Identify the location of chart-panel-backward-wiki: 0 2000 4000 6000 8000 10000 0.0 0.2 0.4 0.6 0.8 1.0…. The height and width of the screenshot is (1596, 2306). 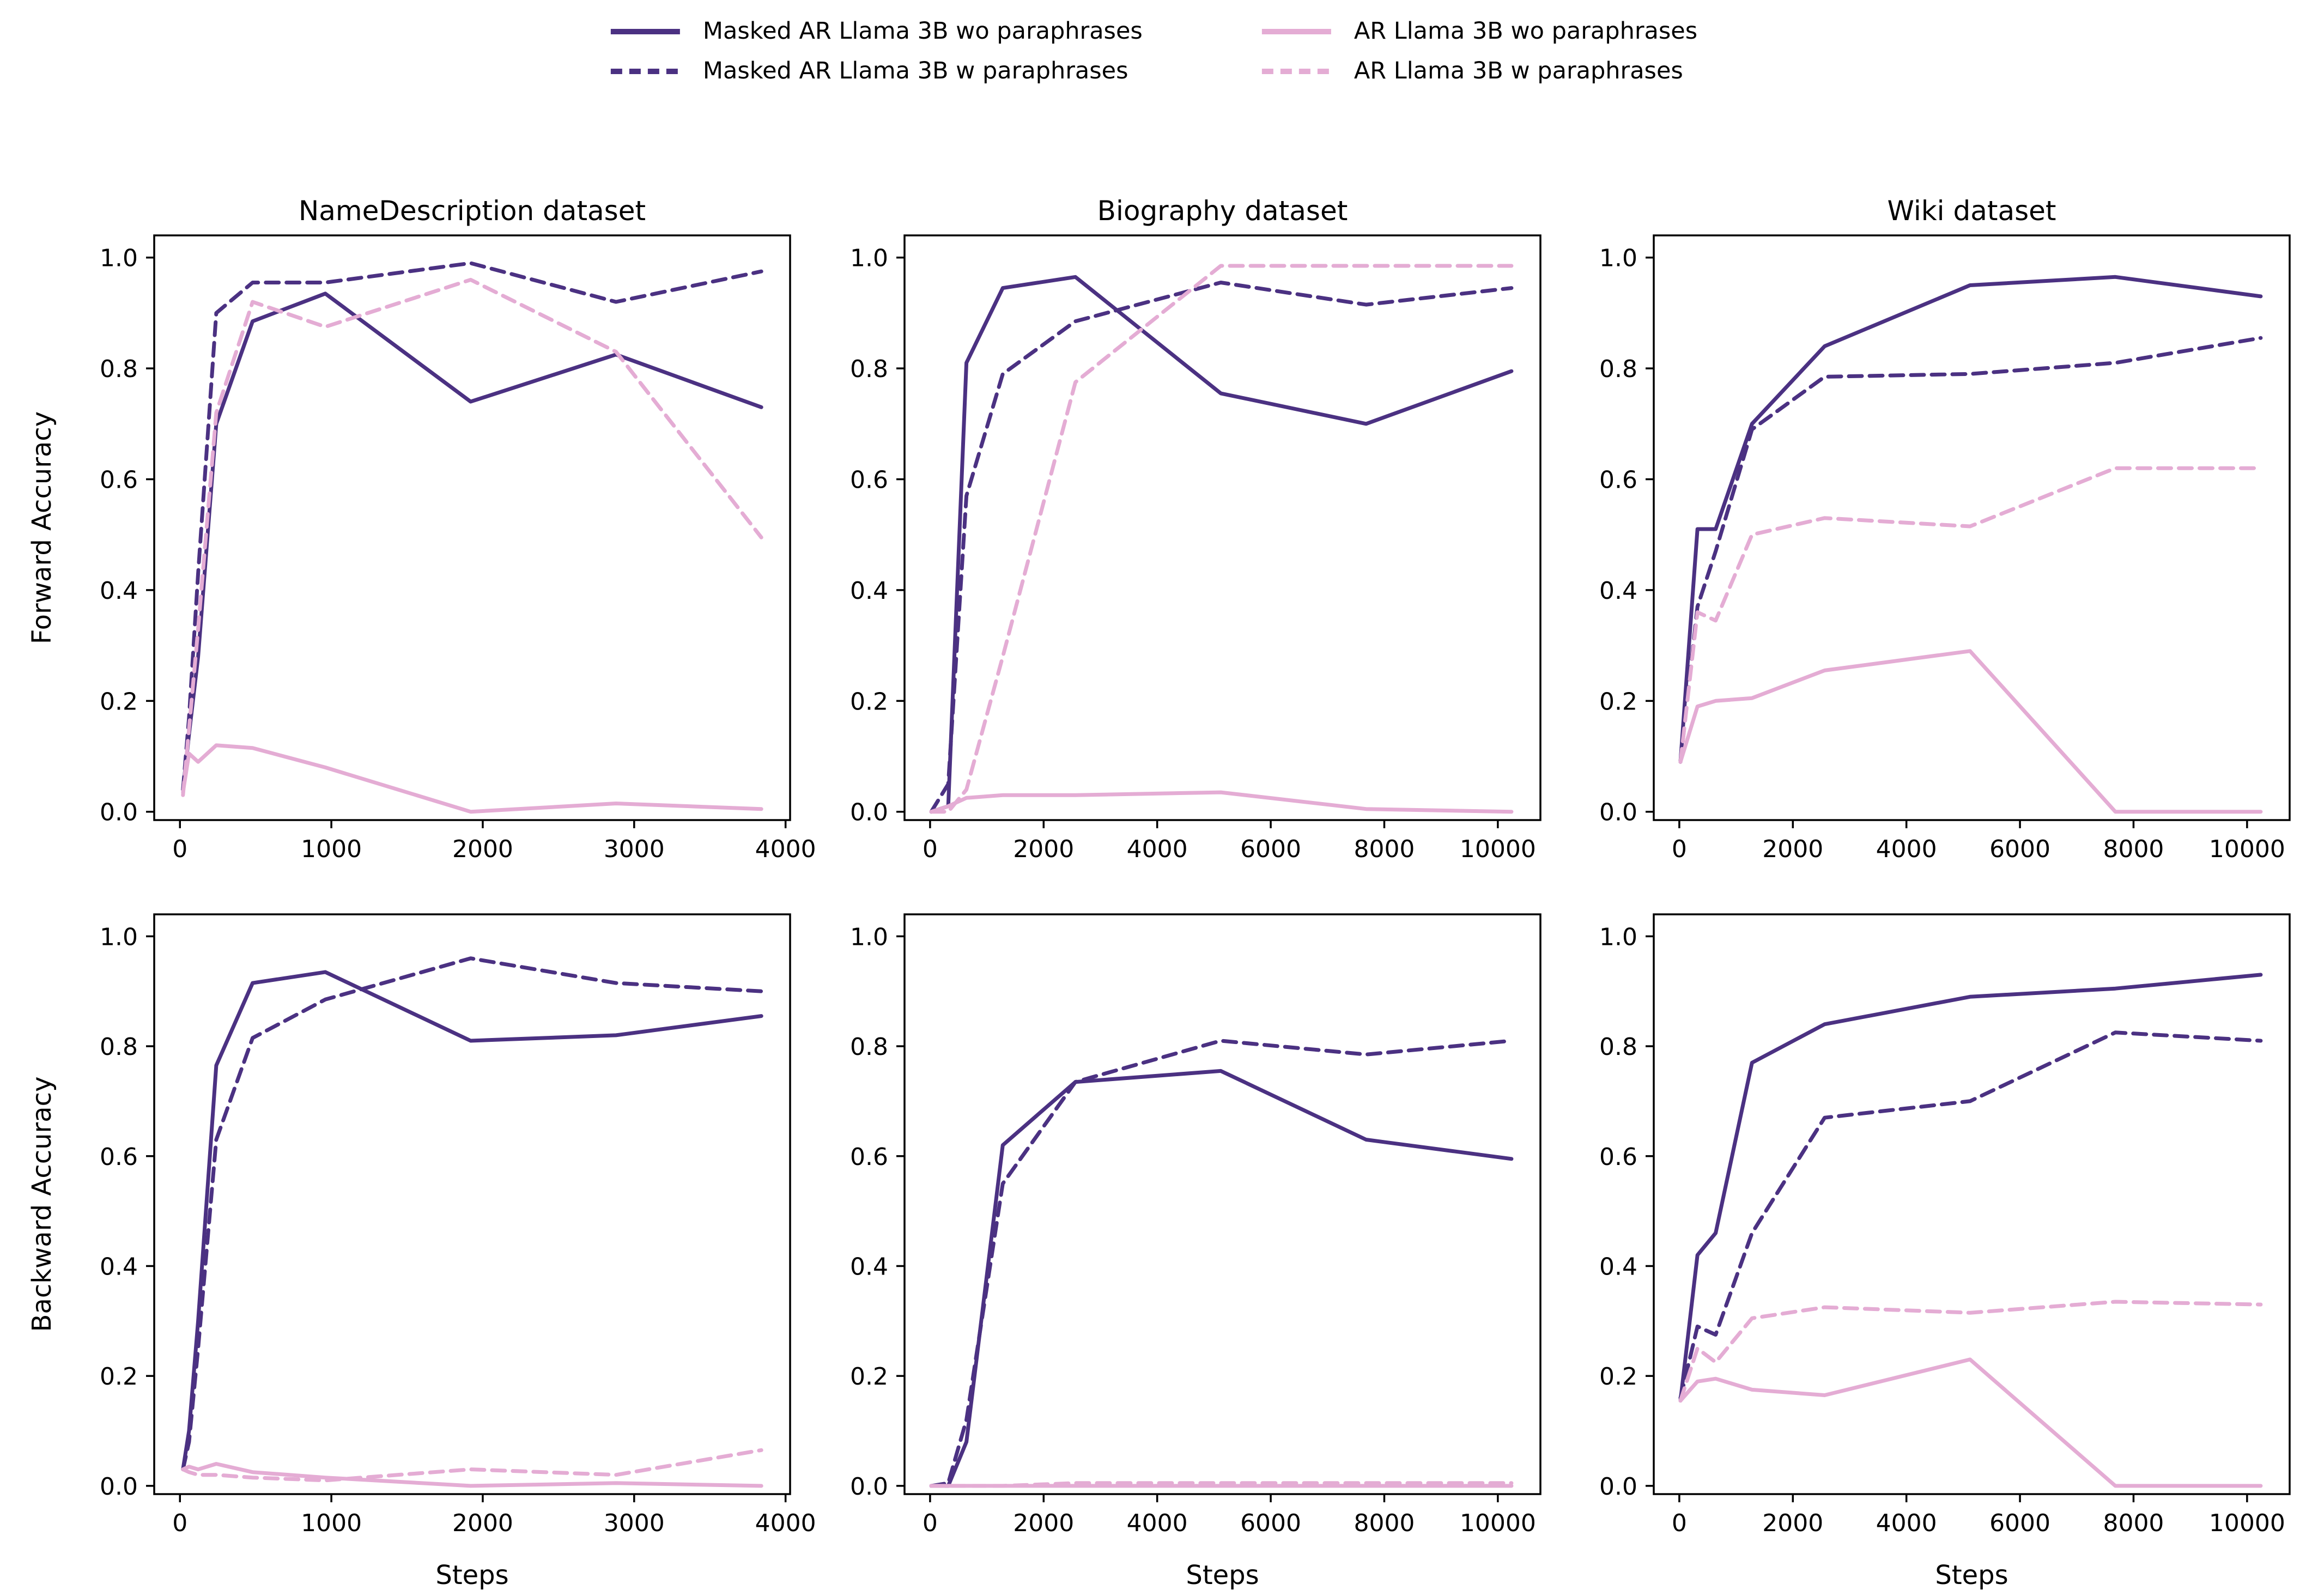
(1945, 1252).